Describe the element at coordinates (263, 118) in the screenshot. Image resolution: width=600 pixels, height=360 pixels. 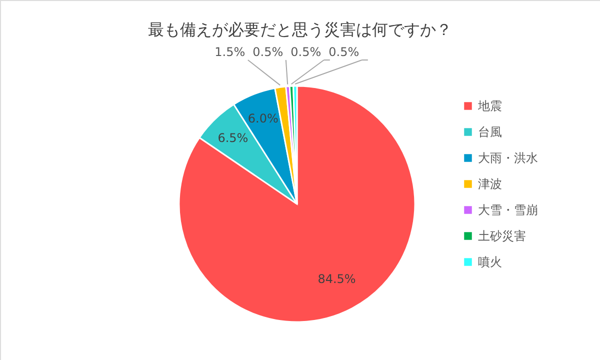
I see `data-label: 6.0%` at that location.